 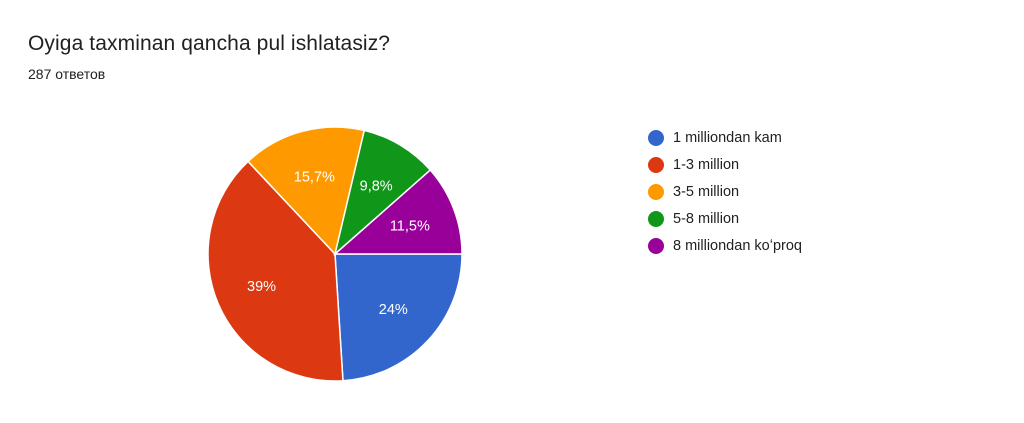 What do you see at coordinates (306, 191) in the screenshot?
I see `slice-3-5-million` at bounding box center [306, 191].